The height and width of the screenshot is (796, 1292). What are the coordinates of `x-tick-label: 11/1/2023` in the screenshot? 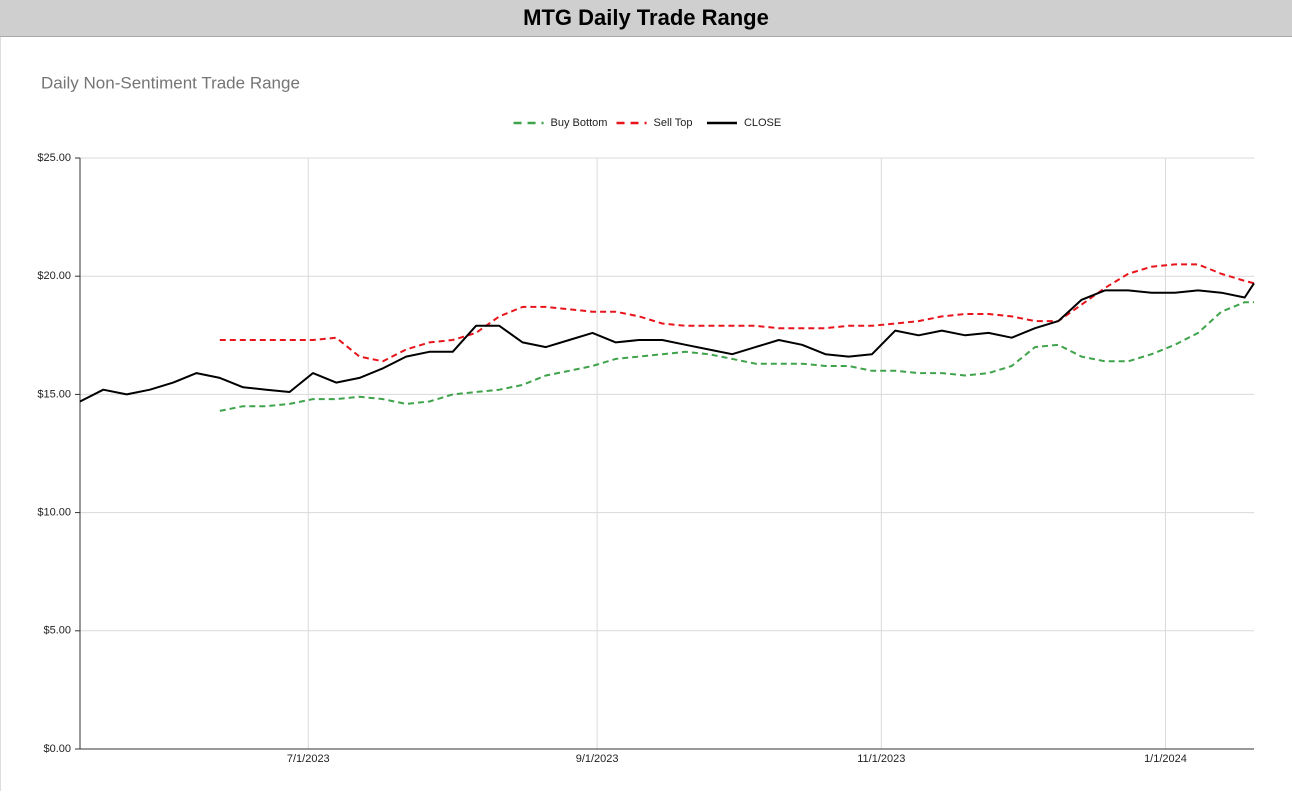 It's located at (881, 759).